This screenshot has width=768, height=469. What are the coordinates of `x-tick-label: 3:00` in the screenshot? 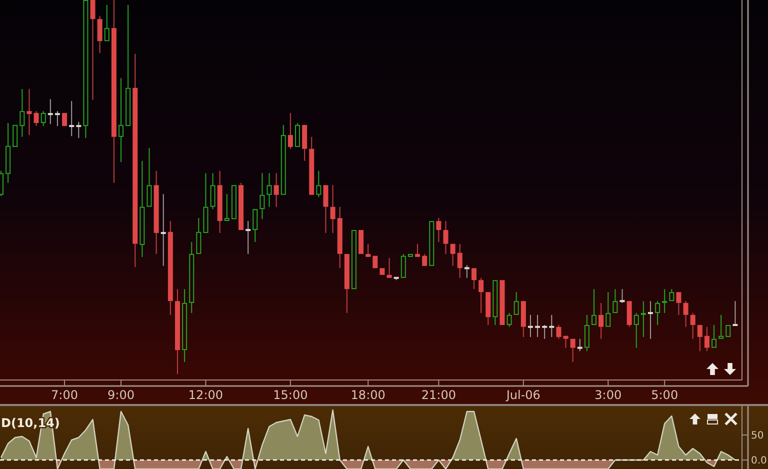 It's located at (608, 395).